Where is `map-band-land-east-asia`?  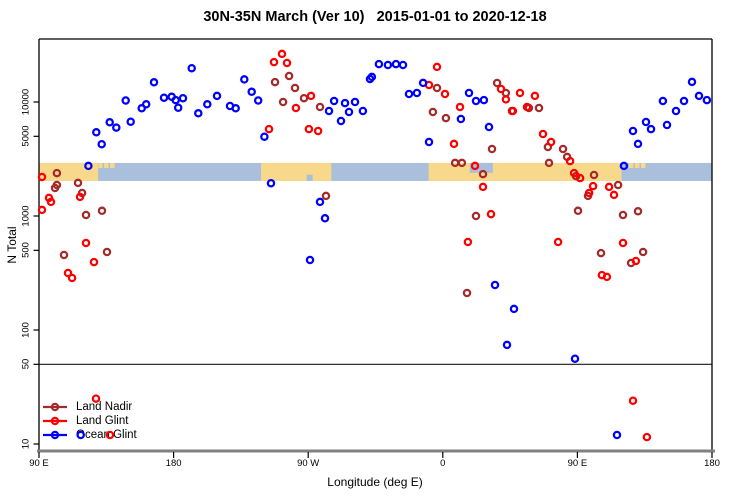
map-band-land-east-asia is located at coordinates (69, 171).